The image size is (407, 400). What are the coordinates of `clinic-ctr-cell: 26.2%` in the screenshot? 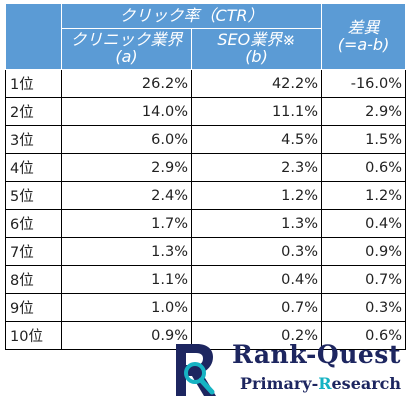 It's located at (126, 83).